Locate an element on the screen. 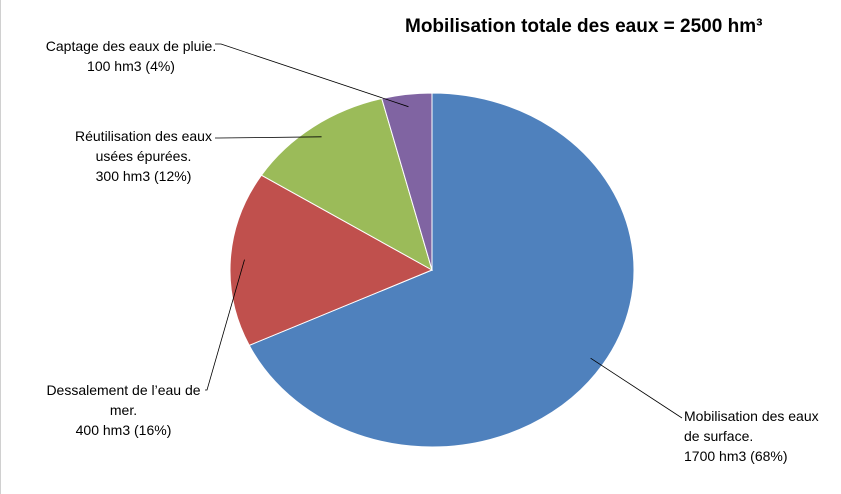  category-label: Réutilisation des eaux usées épurées. is located at coordinates (143, 146).